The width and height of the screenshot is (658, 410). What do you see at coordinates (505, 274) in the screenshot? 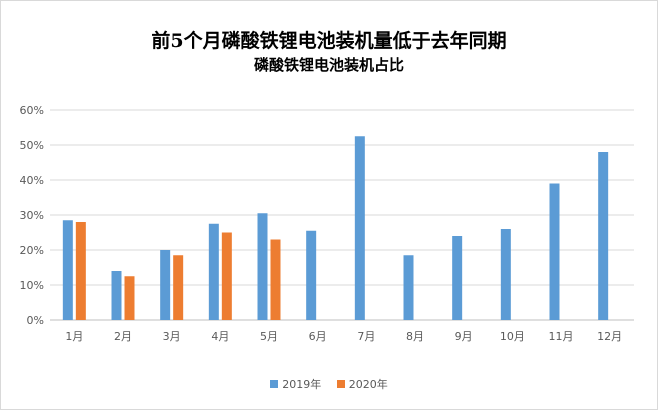
I see `bar-2019年-10月` at bounding box center [505, 274].